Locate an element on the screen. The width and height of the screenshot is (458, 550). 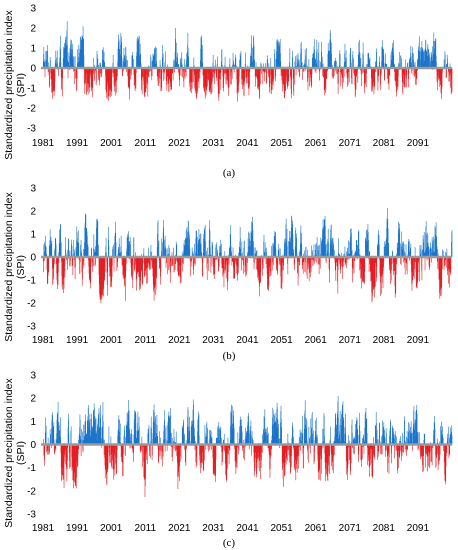
x-tick-label: 2041 is located at coordinates (247, 340).